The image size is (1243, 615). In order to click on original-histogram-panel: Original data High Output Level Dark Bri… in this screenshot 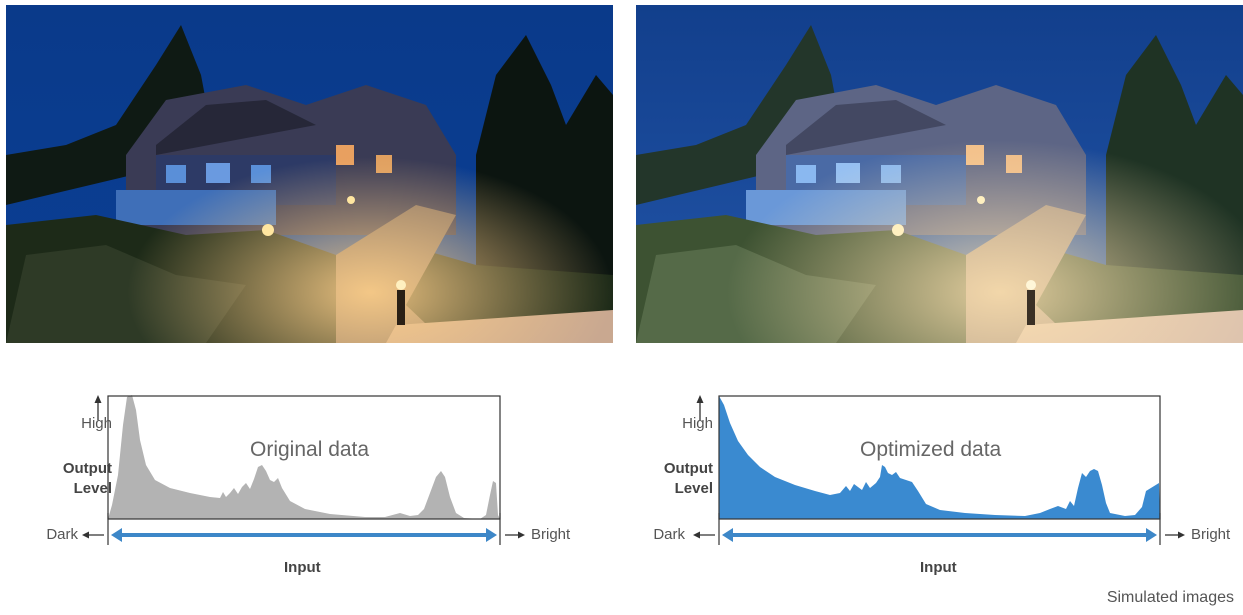, I will do `click(300, 480)`.